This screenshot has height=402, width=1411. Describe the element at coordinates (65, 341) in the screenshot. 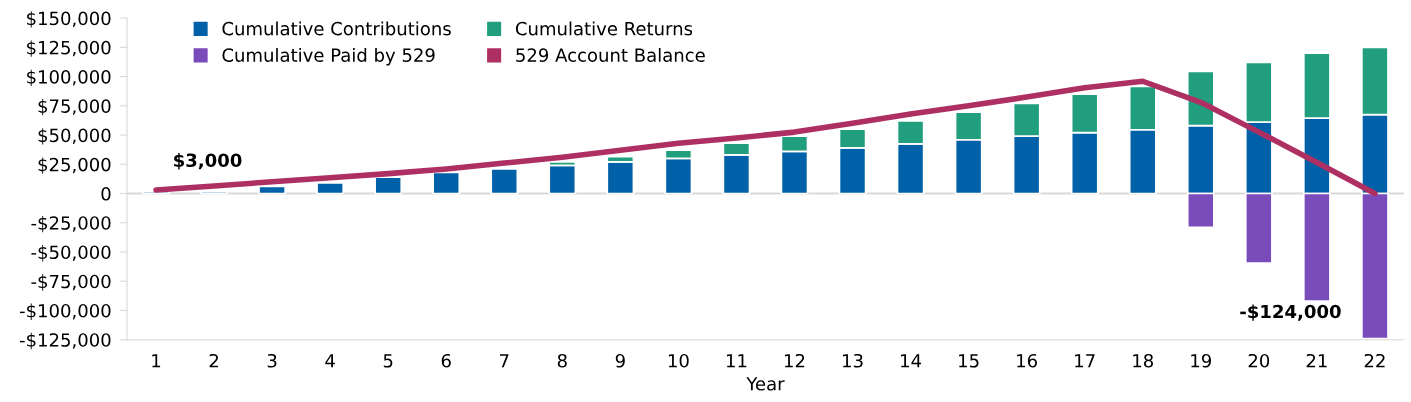

I see `y-tick-label: -$125,000` at that location.